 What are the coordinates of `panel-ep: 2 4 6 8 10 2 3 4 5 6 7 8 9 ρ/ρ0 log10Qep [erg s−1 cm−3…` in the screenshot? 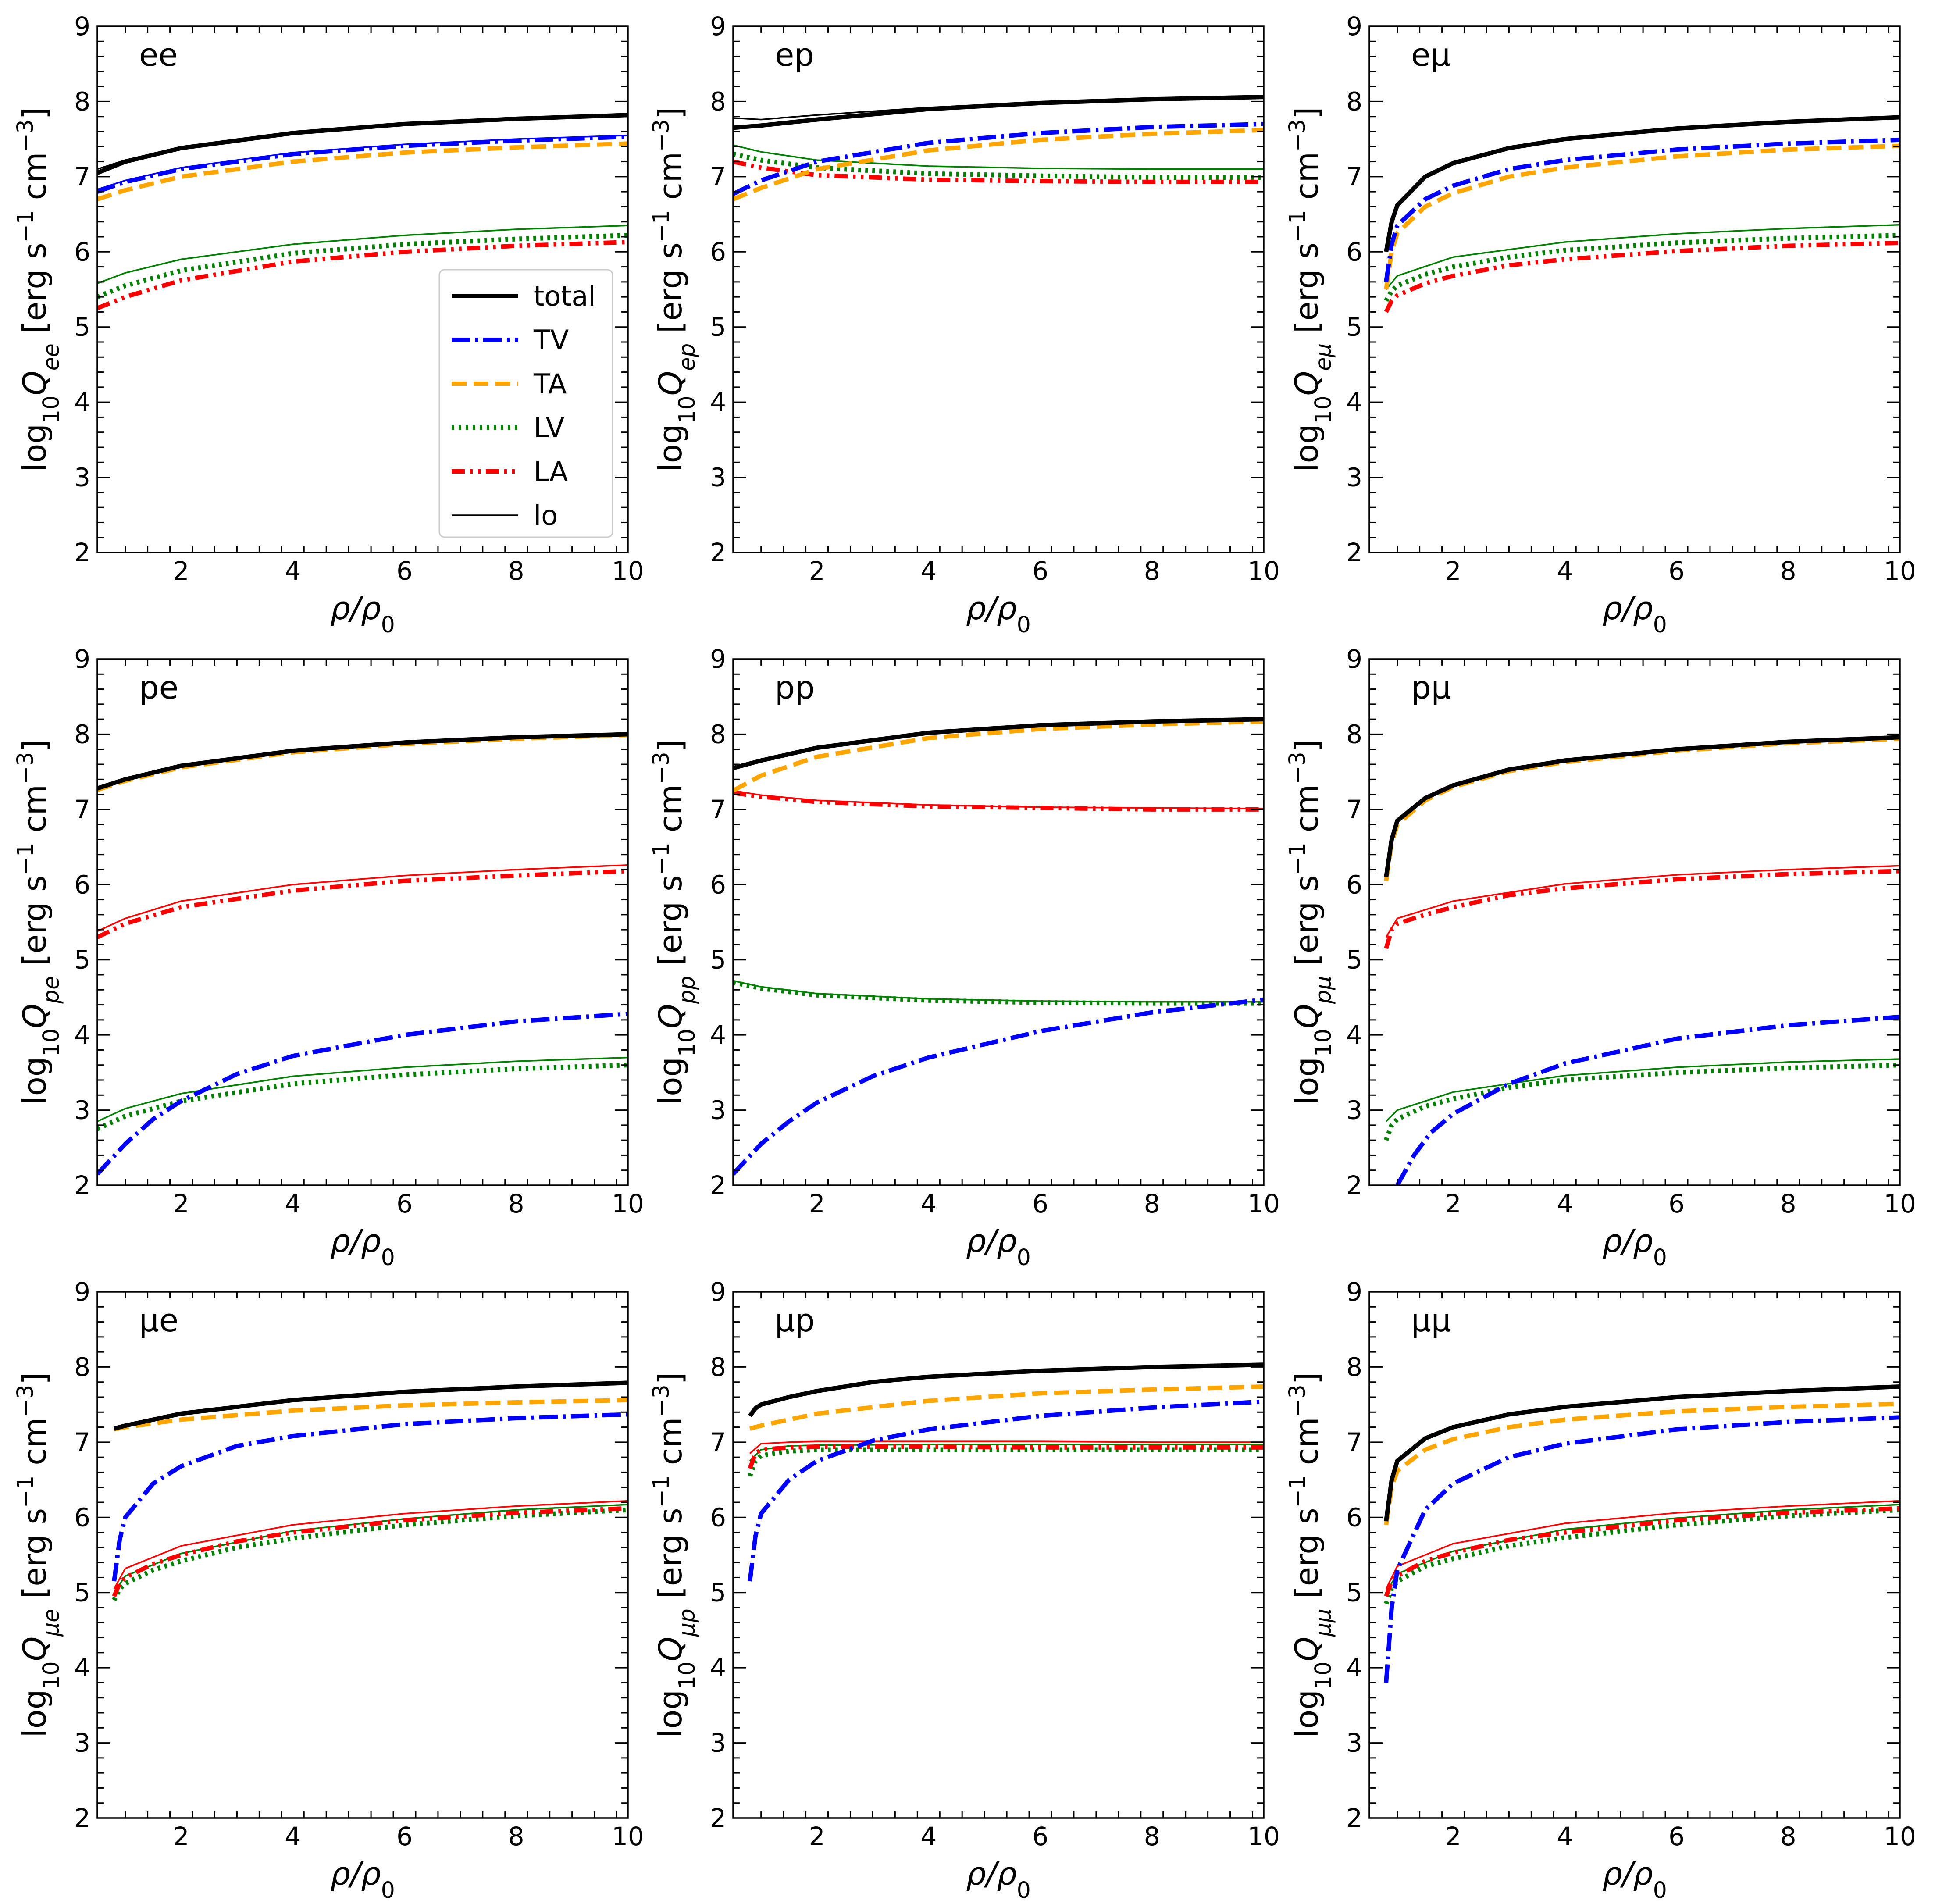 It's located at (964, 324).